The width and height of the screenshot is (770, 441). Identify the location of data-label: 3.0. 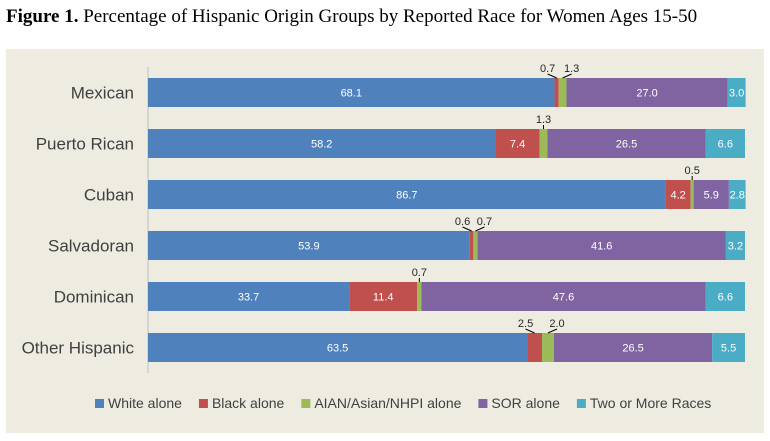
(736, 94).